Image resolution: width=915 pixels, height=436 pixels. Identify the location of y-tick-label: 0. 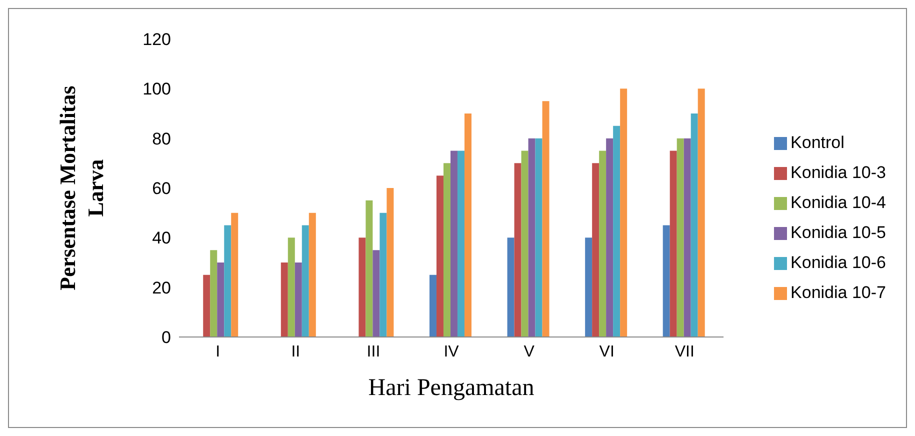
(166, 338).